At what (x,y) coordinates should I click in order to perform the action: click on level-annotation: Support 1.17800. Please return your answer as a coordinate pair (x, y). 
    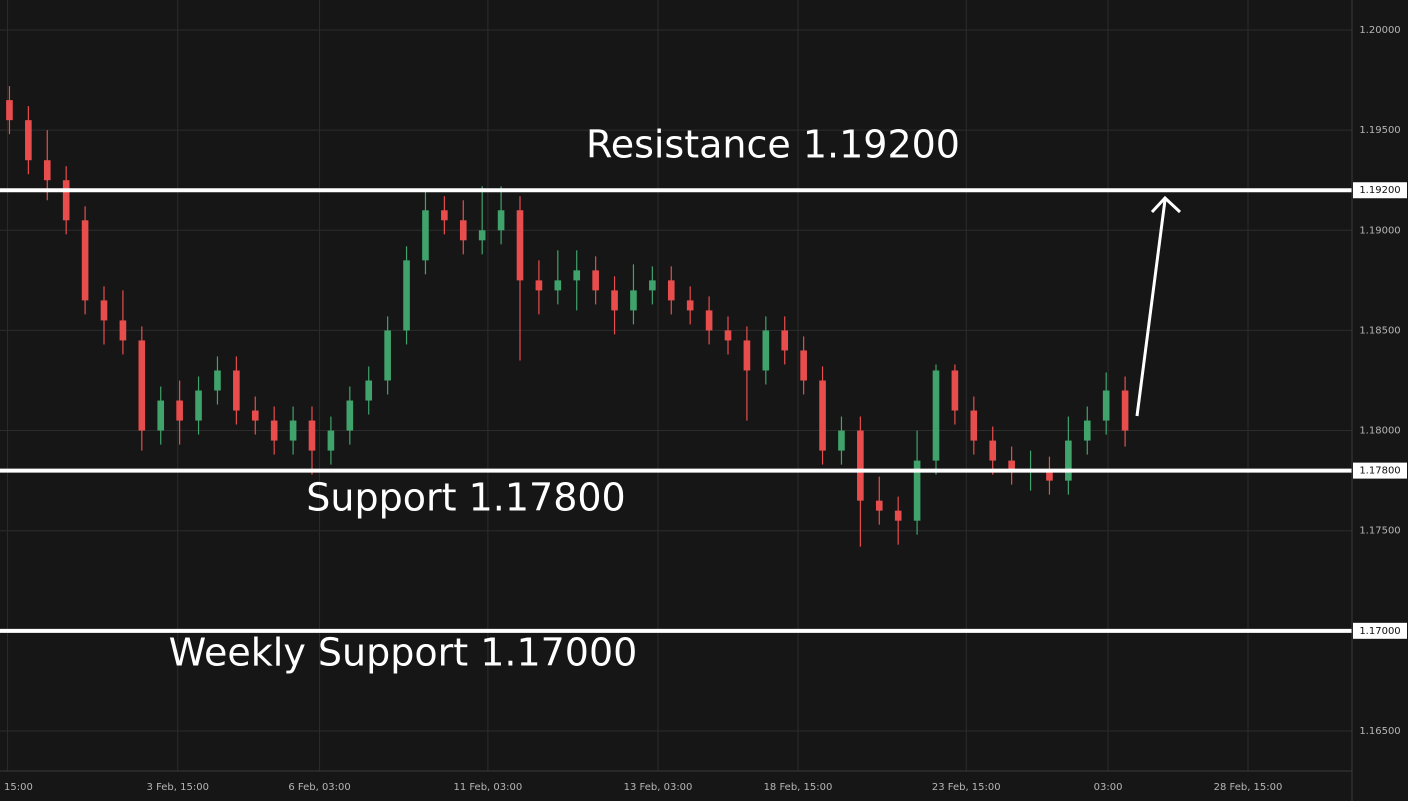
    Looking at the image, I should click on (465, 498).